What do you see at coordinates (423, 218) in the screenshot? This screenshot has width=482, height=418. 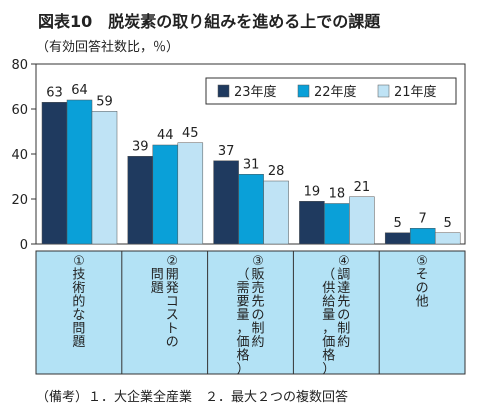 I see `bar-value-label: 7` at bounding box center [423, 218].